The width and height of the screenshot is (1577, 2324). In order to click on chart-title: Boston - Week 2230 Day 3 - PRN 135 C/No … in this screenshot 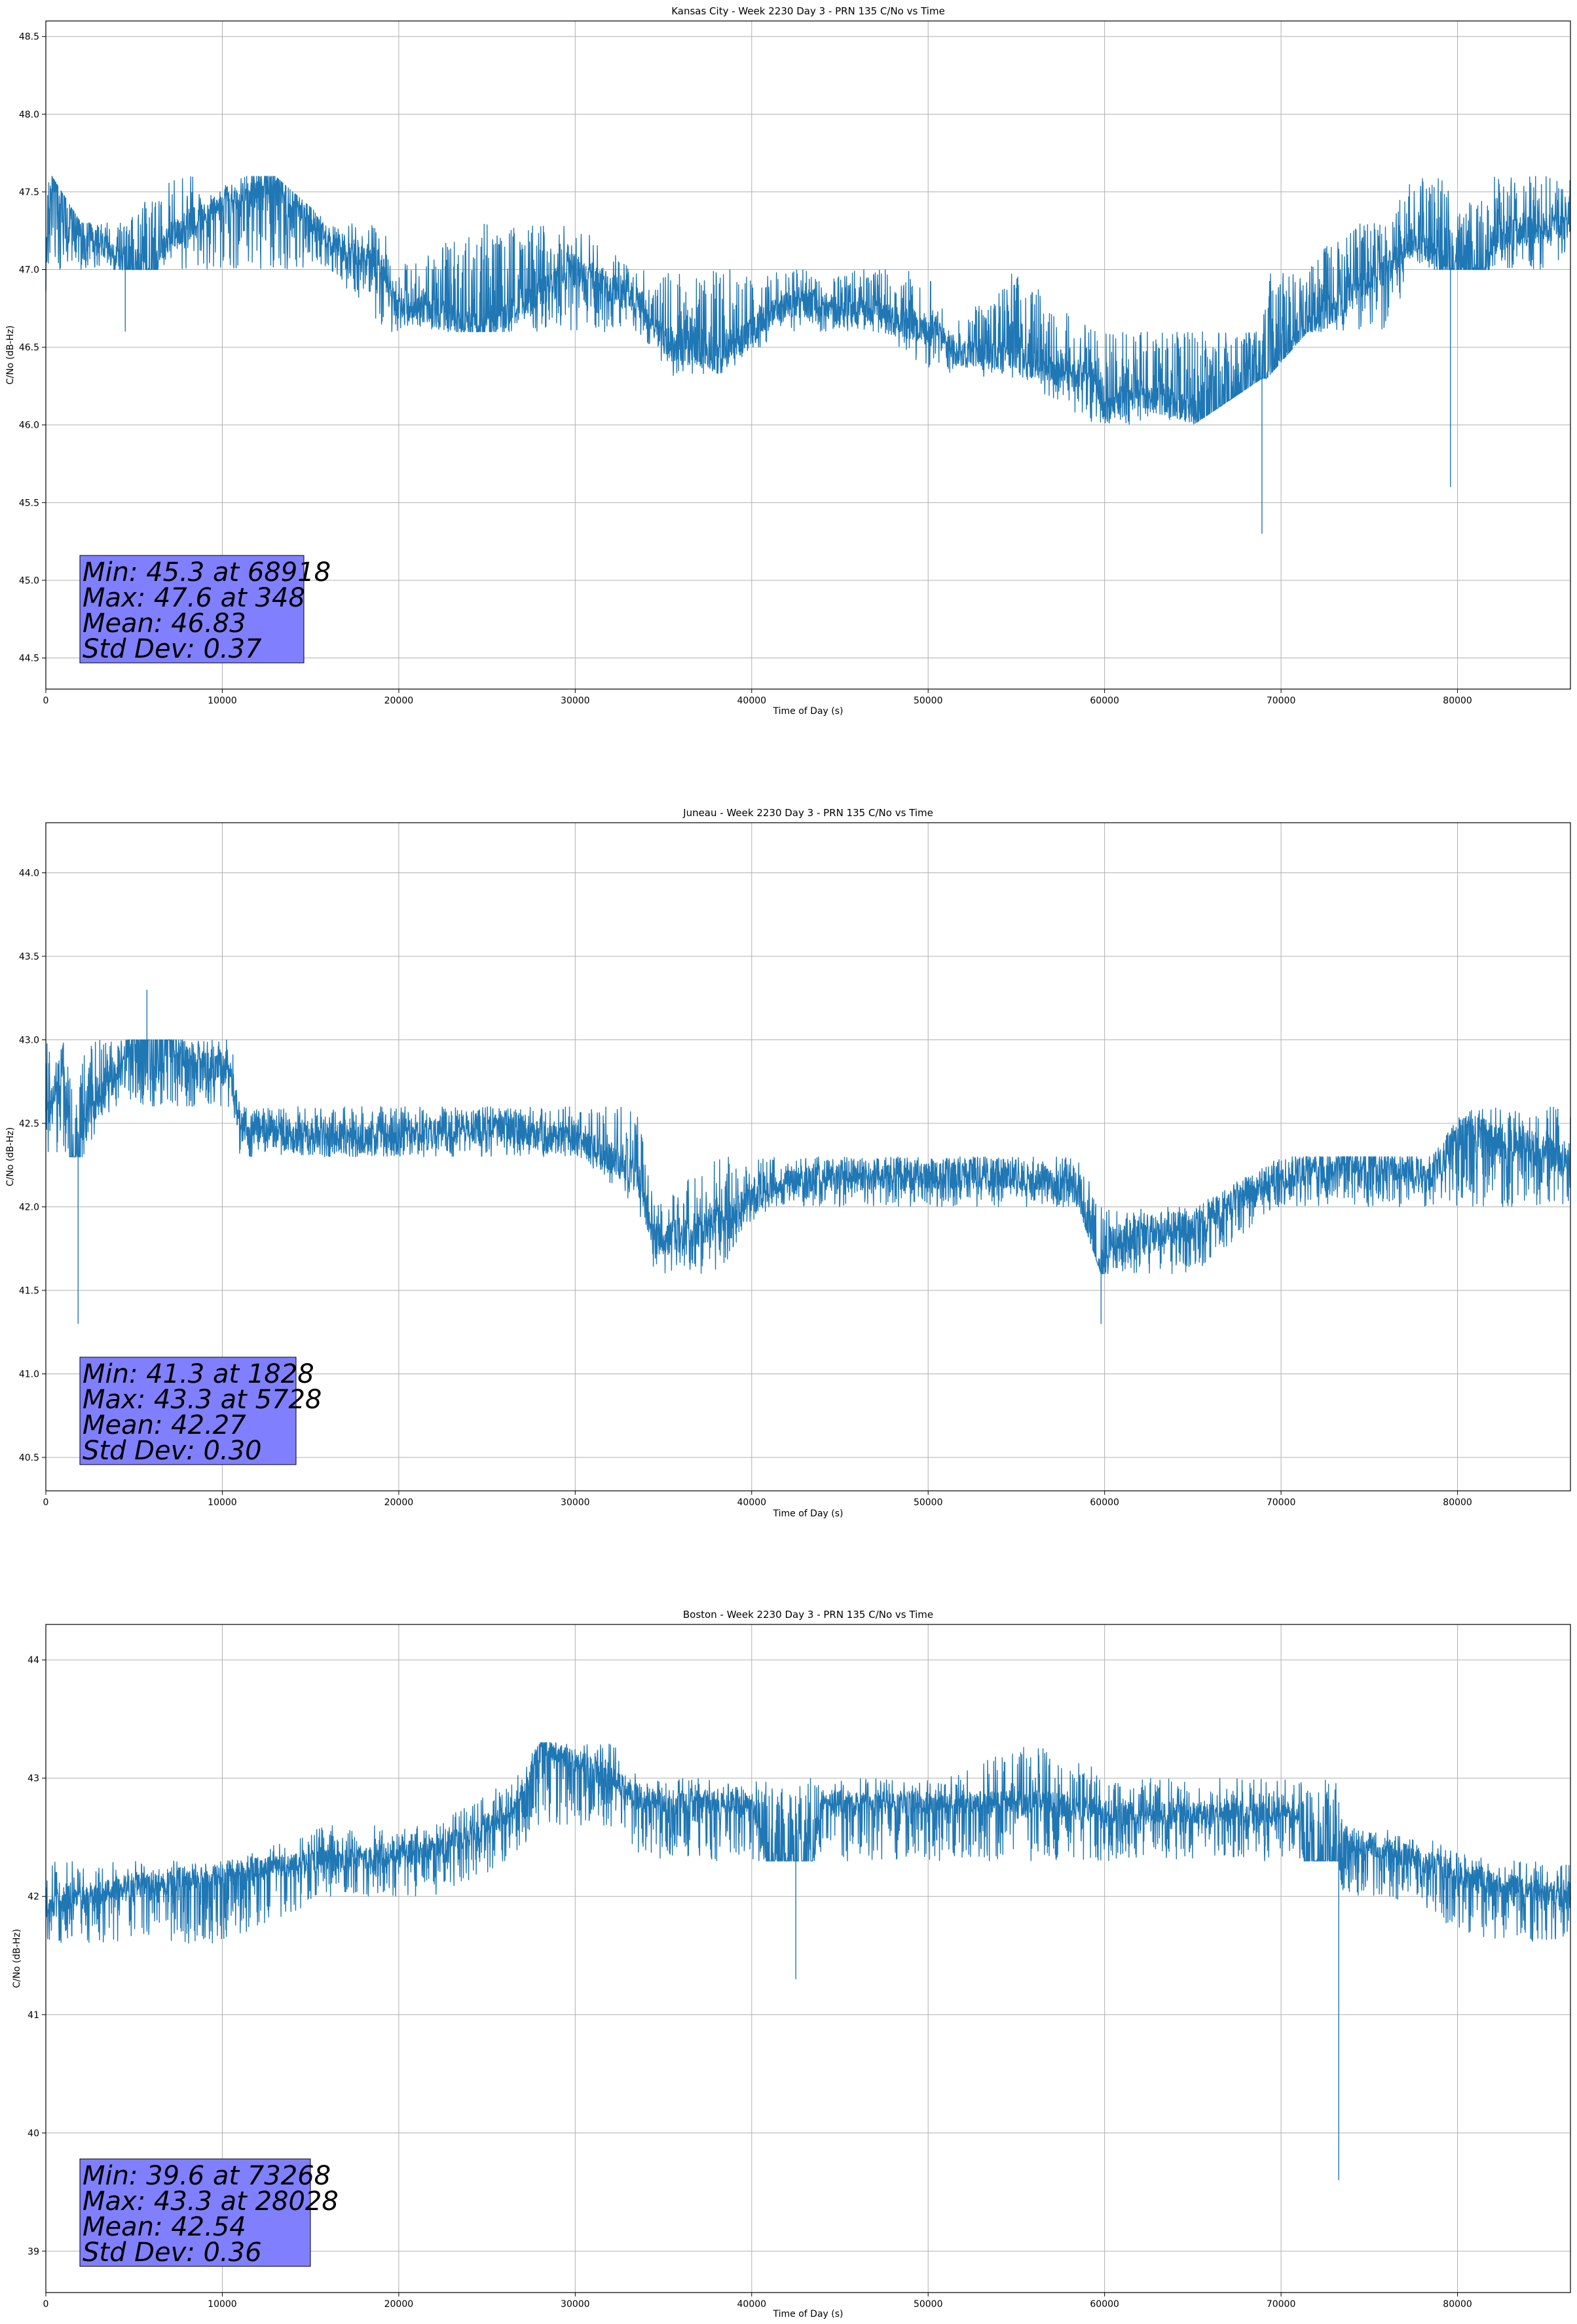, I will do `click(808, 1615)`.